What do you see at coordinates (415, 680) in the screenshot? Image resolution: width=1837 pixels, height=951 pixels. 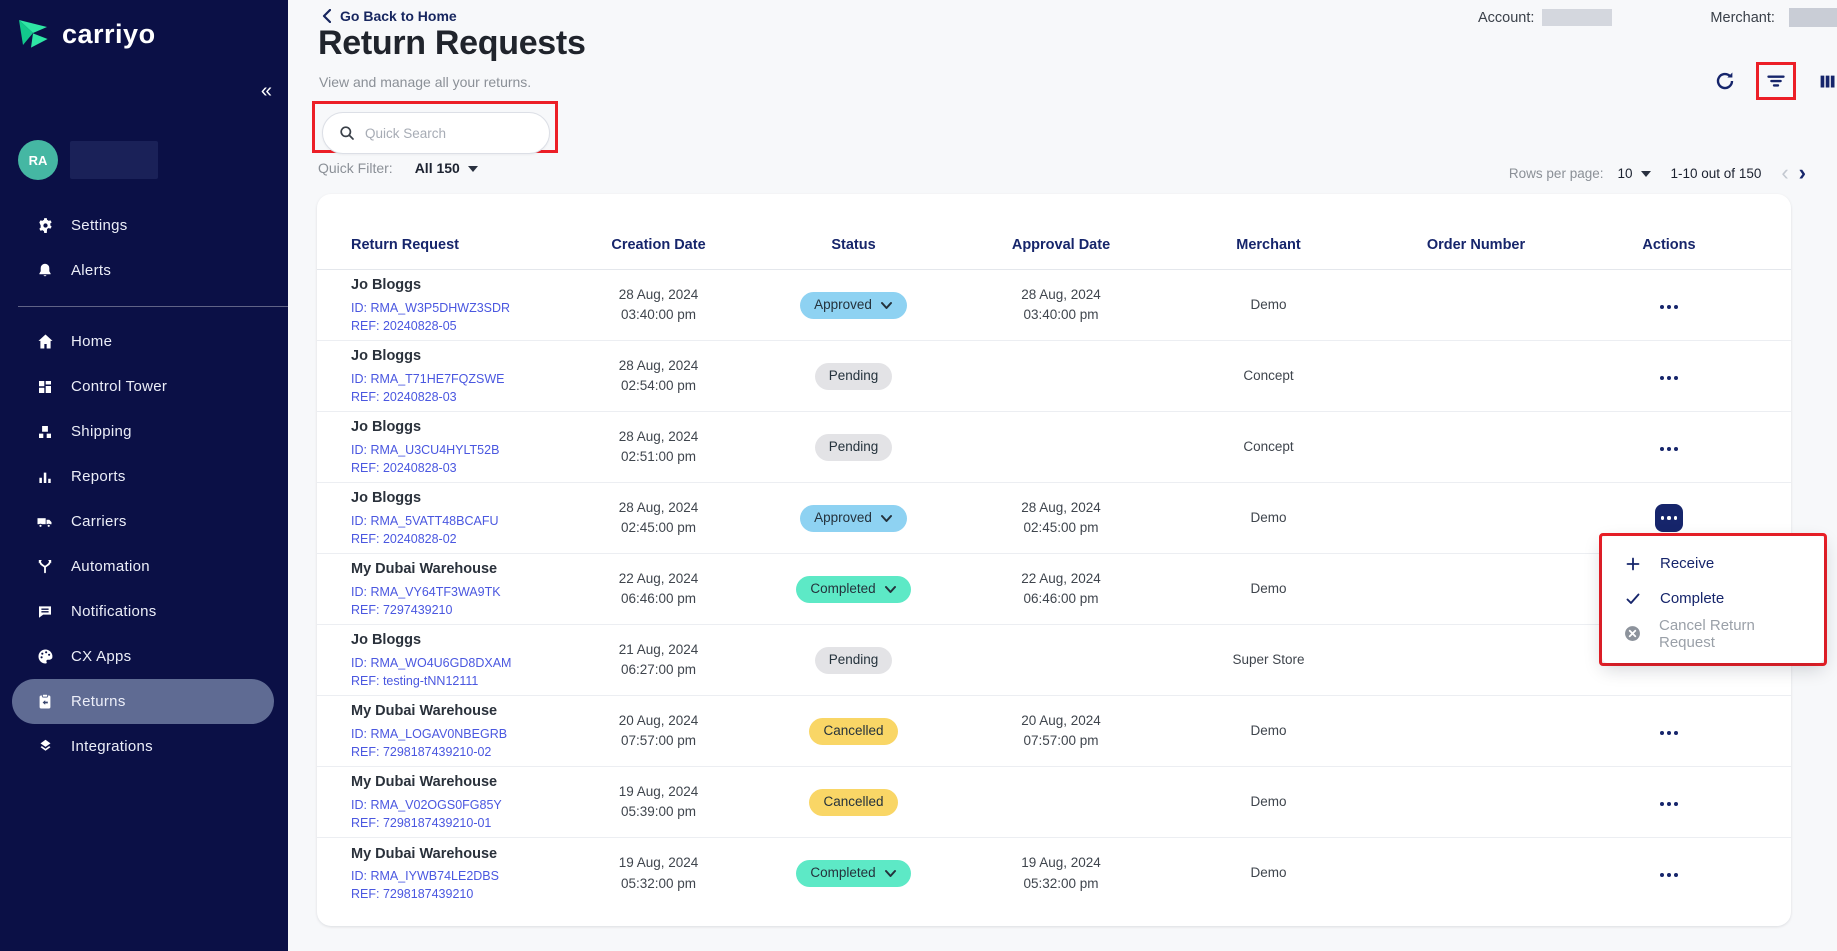 I see `return-ref-link: REF: testing-tNN12111` at bounding box center [415, 680].